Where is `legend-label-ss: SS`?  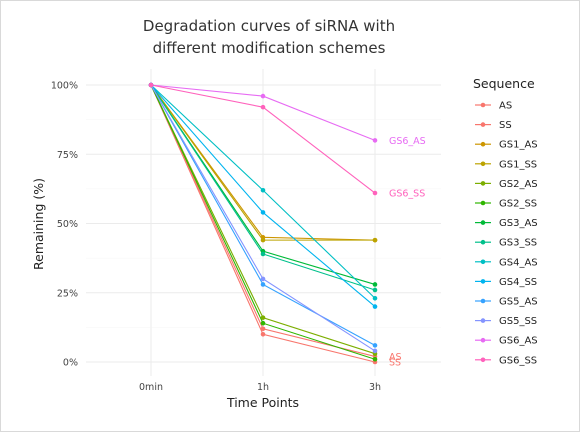
legend-label-ss: SS is located at coordinates (505, 125).